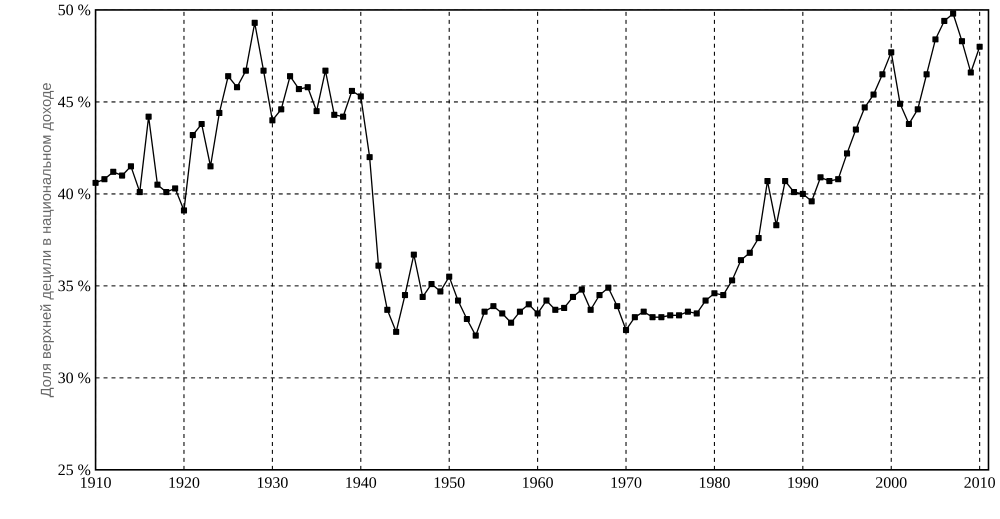 The width and height of the screenshot is (1000, 519). I want to click on y-tick-label: 25 %, so click(74, 470).